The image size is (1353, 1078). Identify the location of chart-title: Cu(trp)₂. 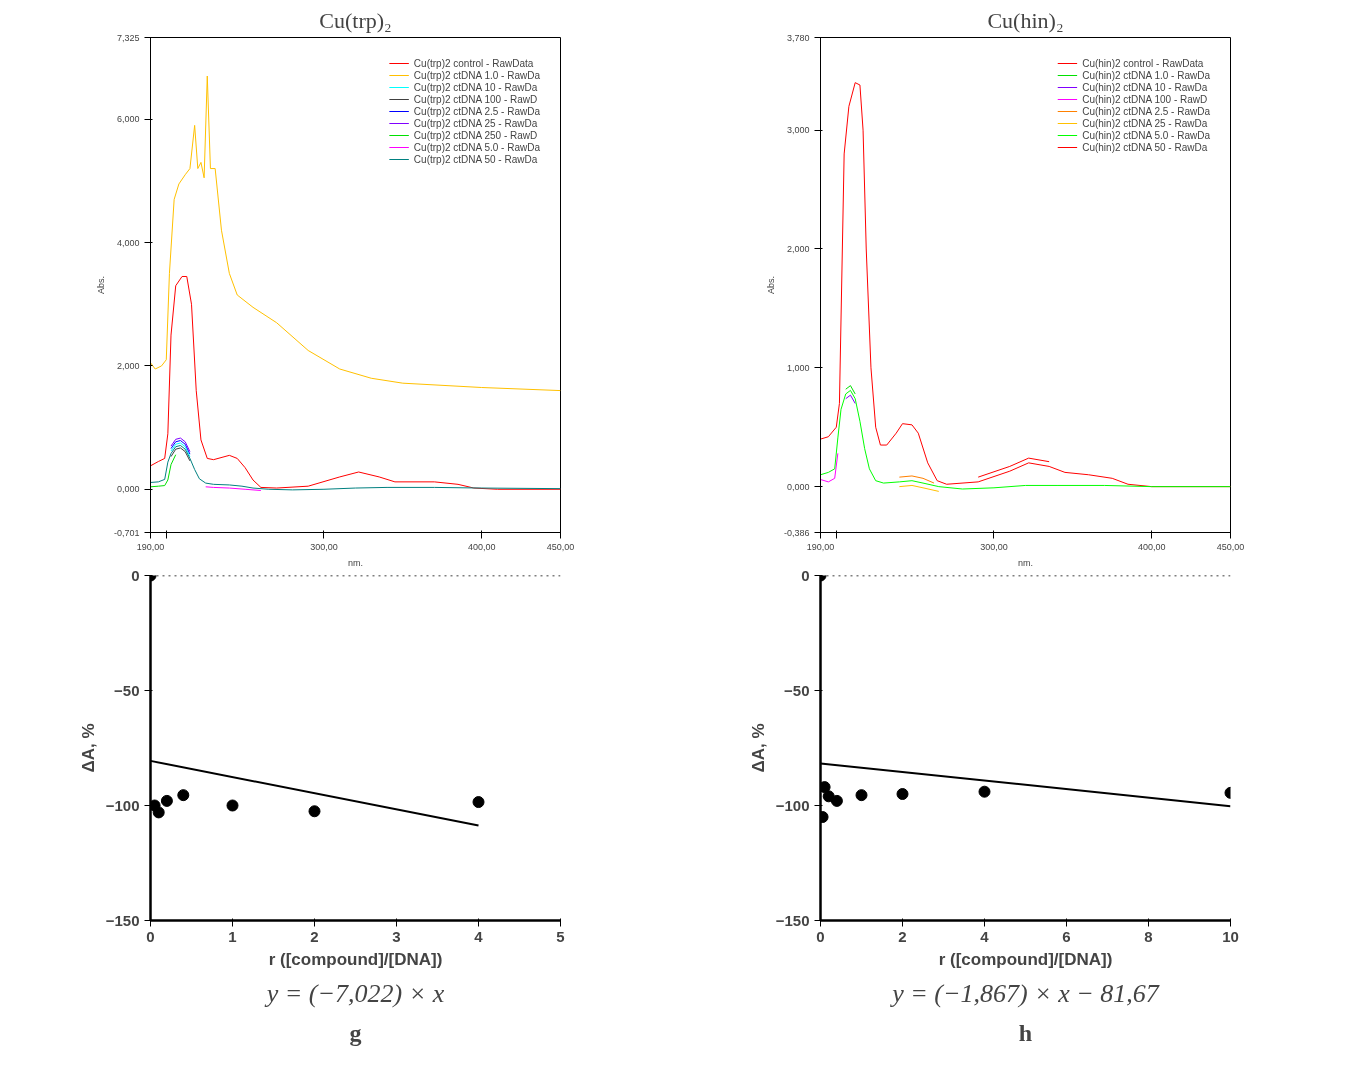
(355, 20).